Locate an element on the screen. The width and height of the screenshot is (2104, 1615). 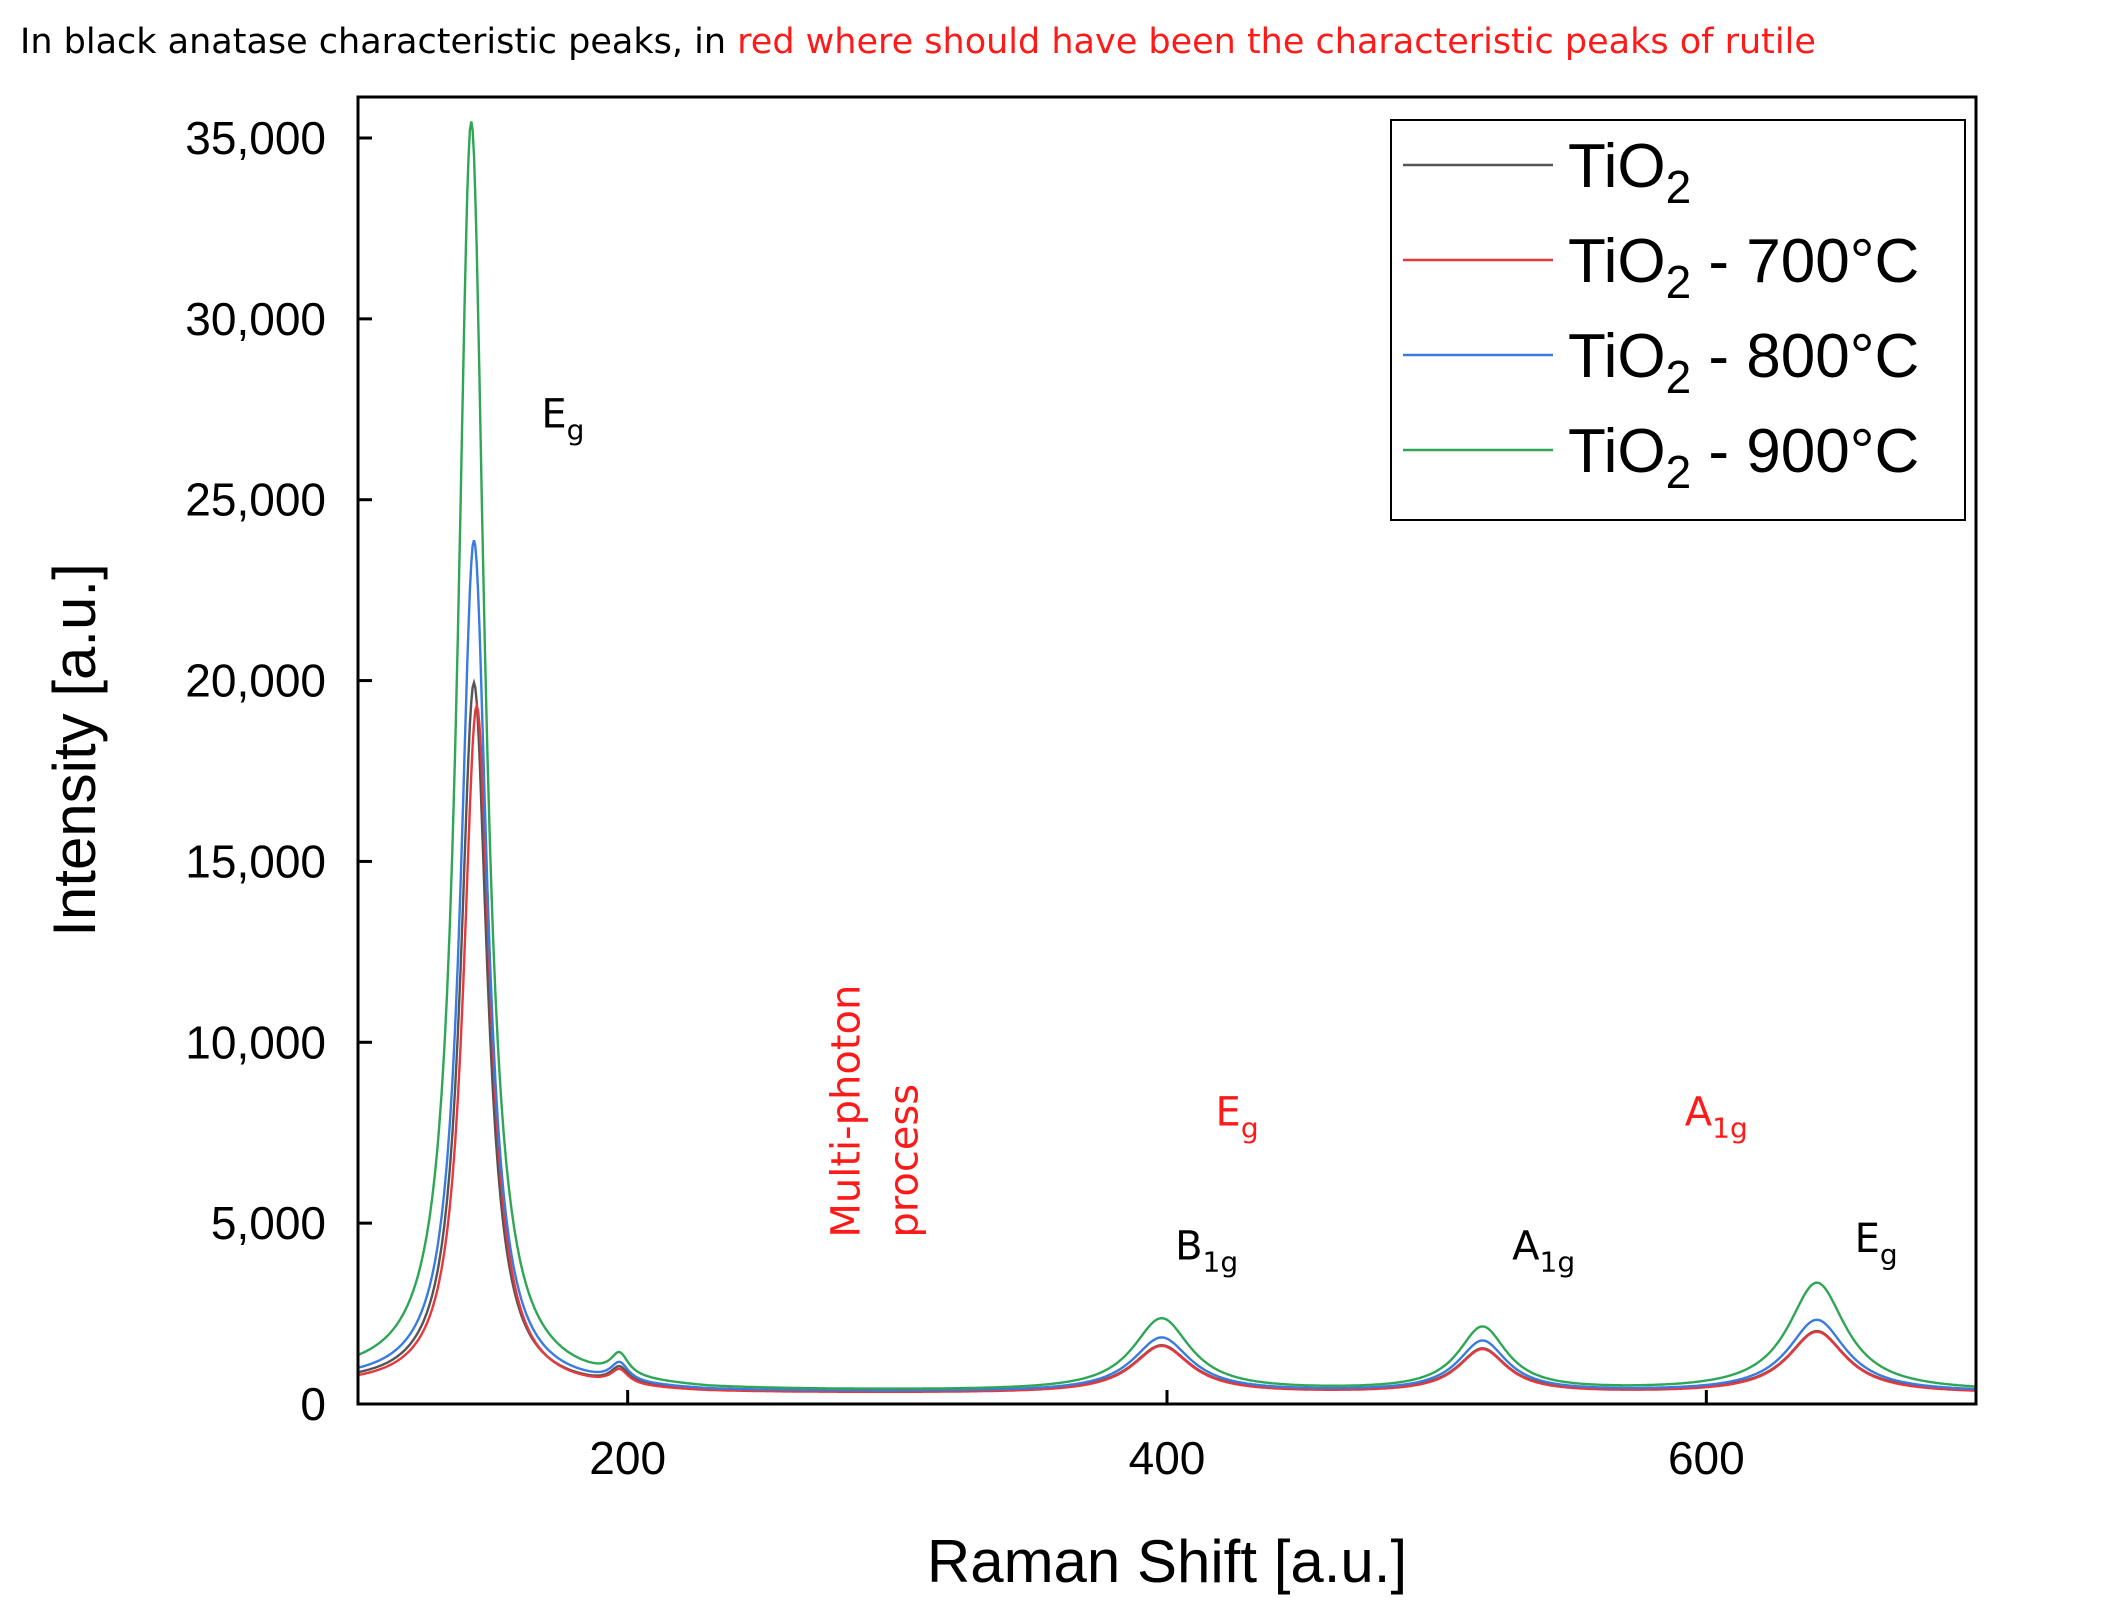
x-axis-title: Raman Shift [a.u.] is located at coordinates (1167, 1561).